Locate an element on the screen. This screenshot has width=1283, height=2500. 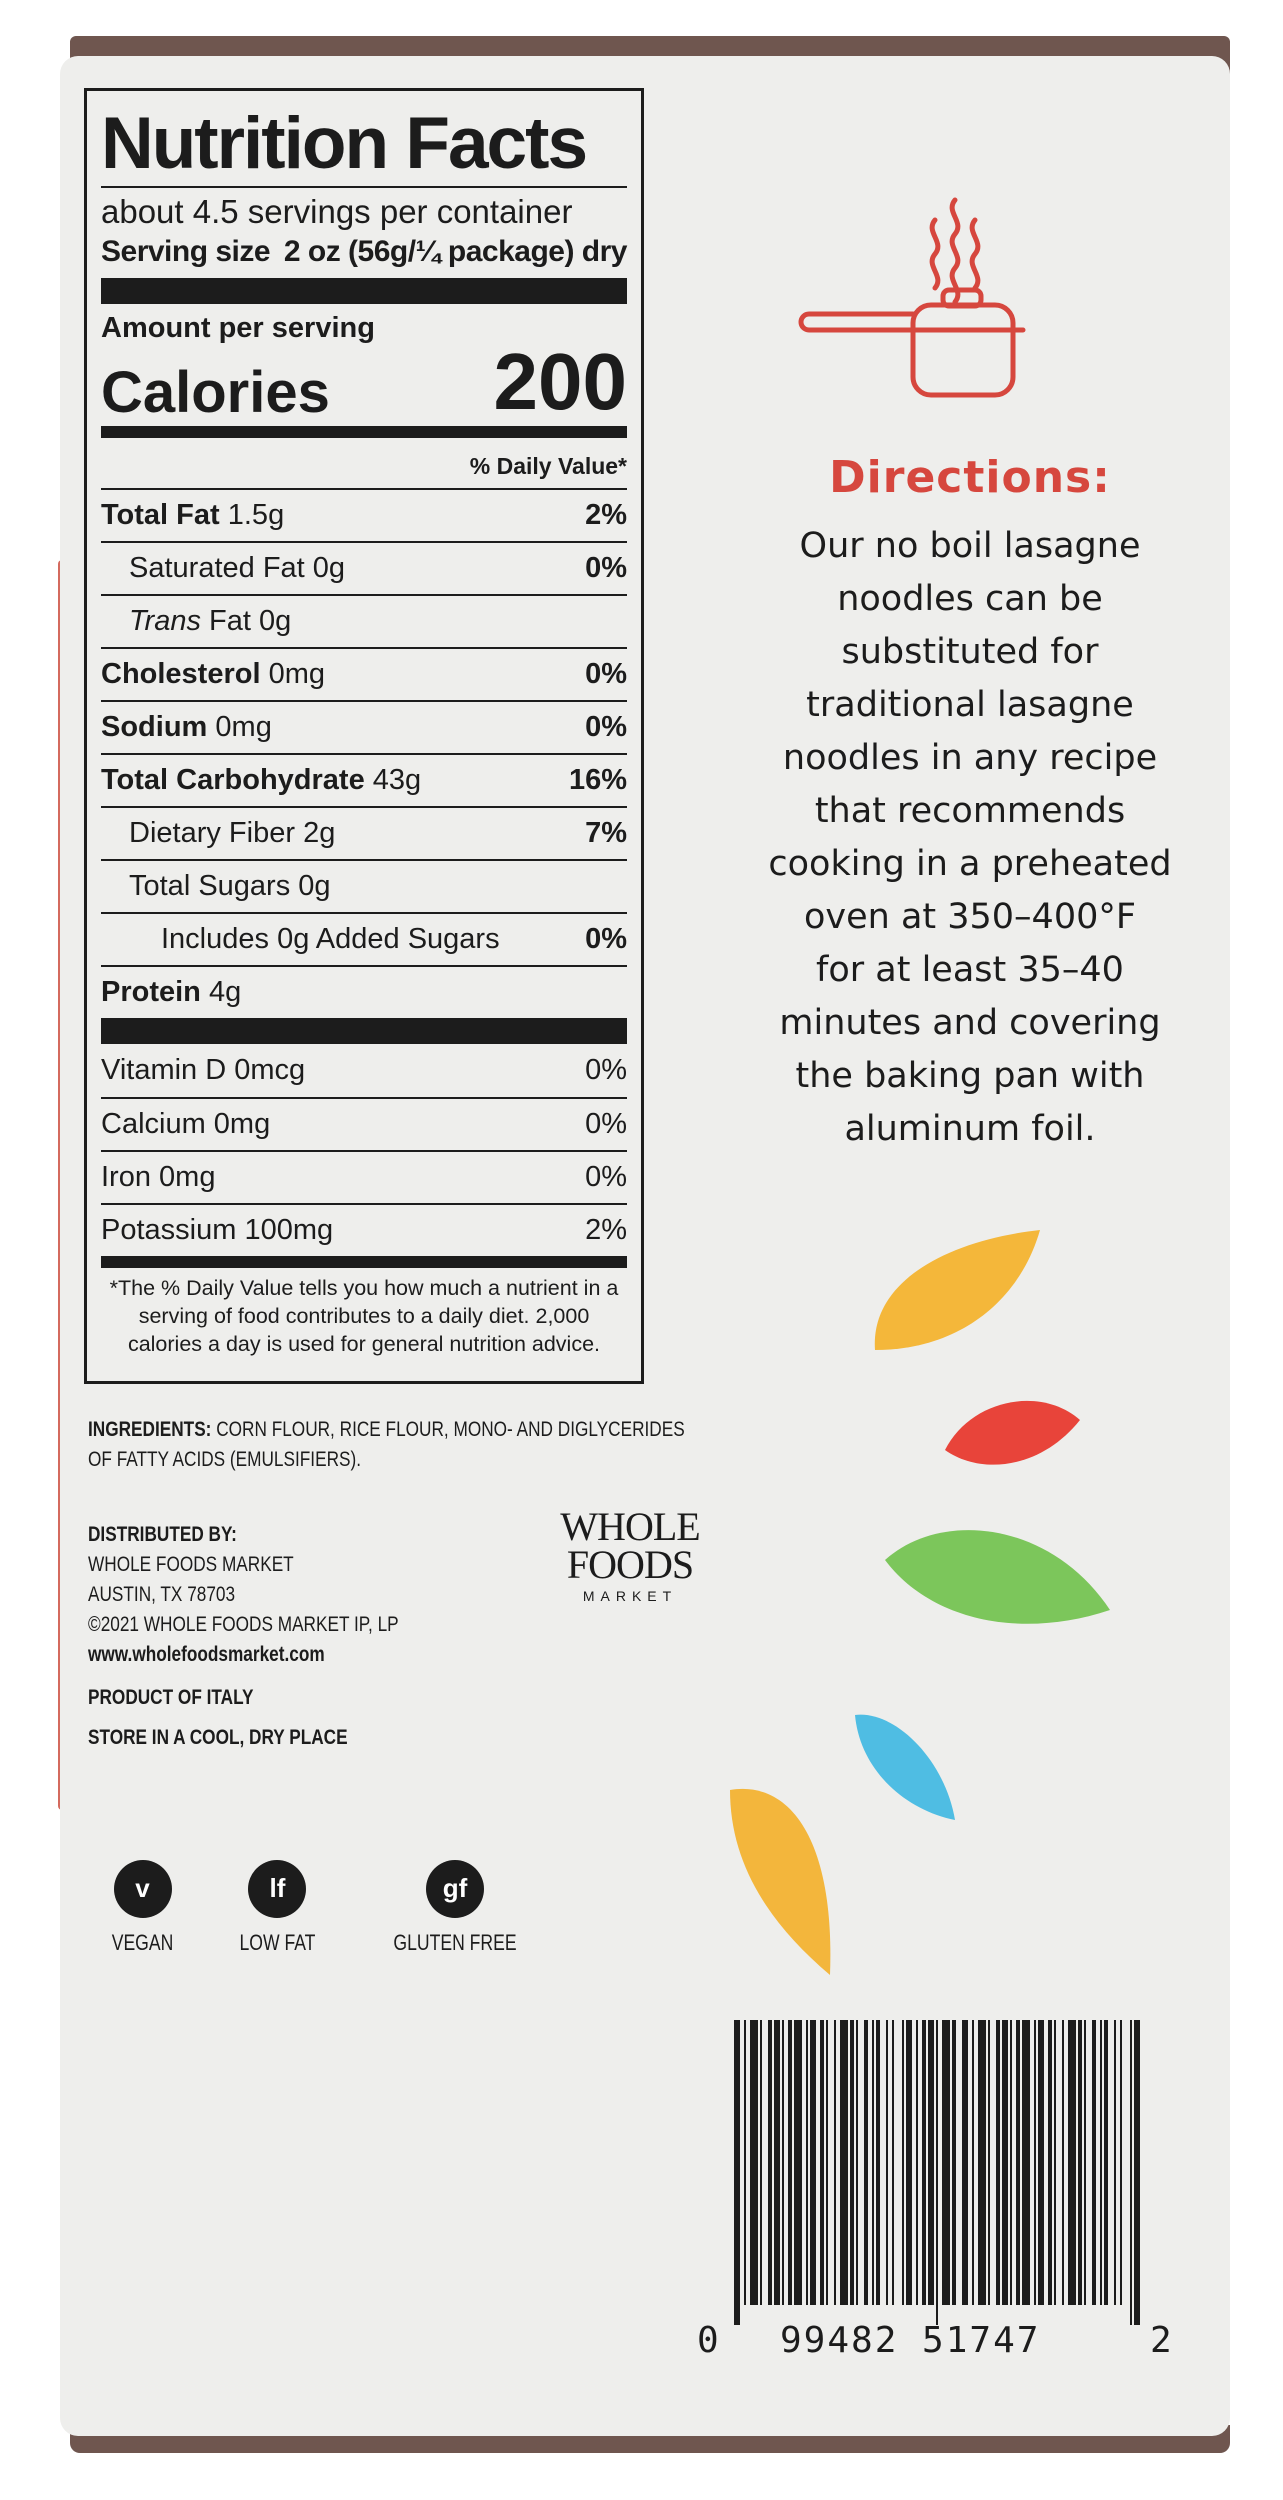
distributor-line: WHOLE FOODS MARKET is located at coordinates (191, 1564).